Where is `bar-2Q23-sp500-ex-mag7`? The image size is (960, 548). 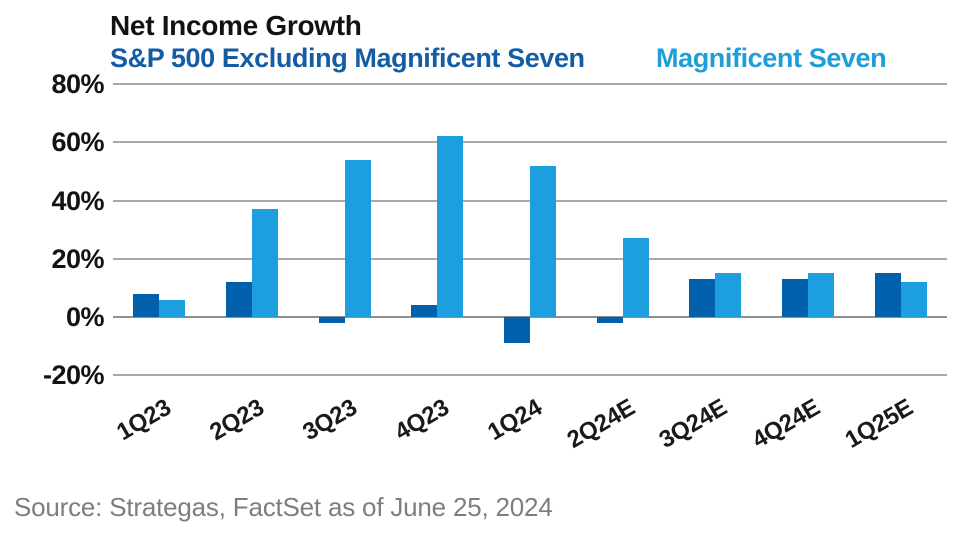 bar-2Q23-sp500-ex-mag7 is located at coordinates (239, 299).